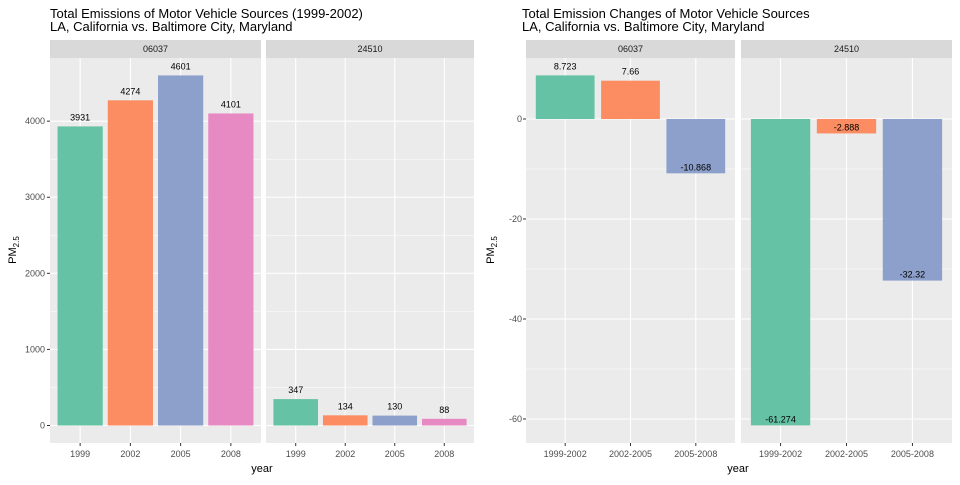 The height and width of the screenshot is (485, 960). What do you see at coordinates (780, 419) in the screenshot?
I see `data-label: -61.274` at bounding box center [780, 419].